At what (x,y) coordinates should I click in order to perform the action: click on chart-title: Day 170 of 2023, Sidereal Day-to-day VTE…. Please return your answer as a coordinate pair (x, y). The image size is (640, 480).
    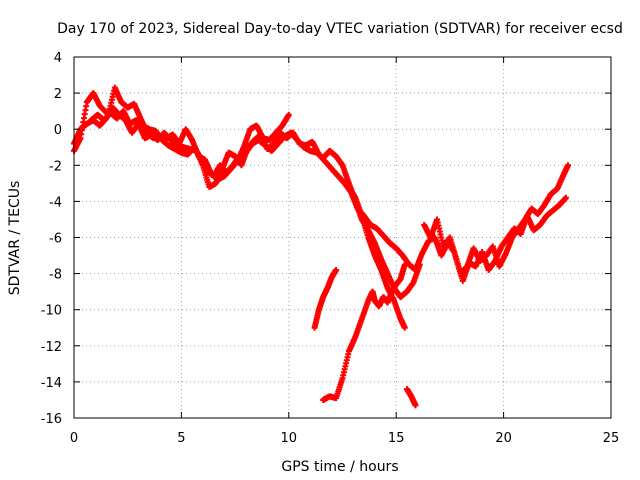
    Looking at the image, I should click on (340, 29).